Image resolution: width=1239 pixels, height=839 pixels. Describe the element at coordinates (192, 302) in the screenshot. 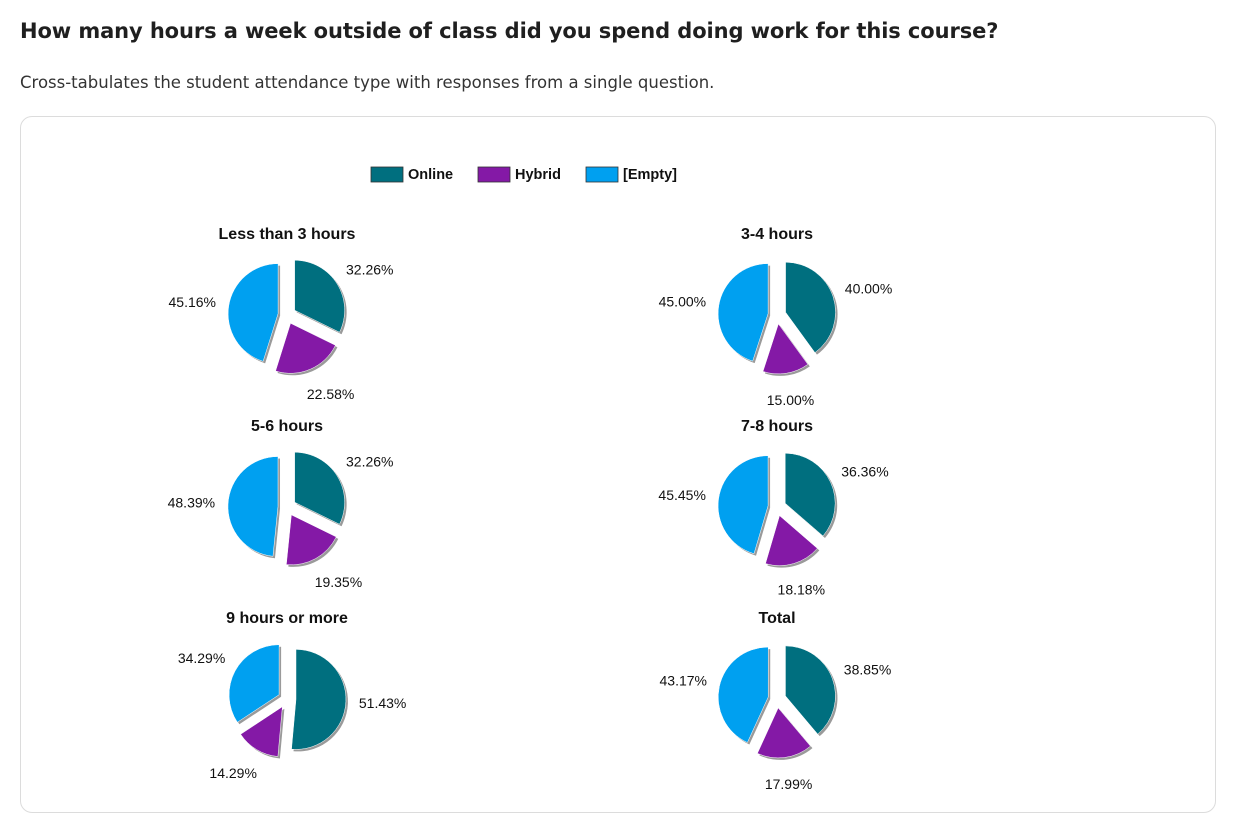

I see `pie-data-label-empty: 45.16%` at that location.